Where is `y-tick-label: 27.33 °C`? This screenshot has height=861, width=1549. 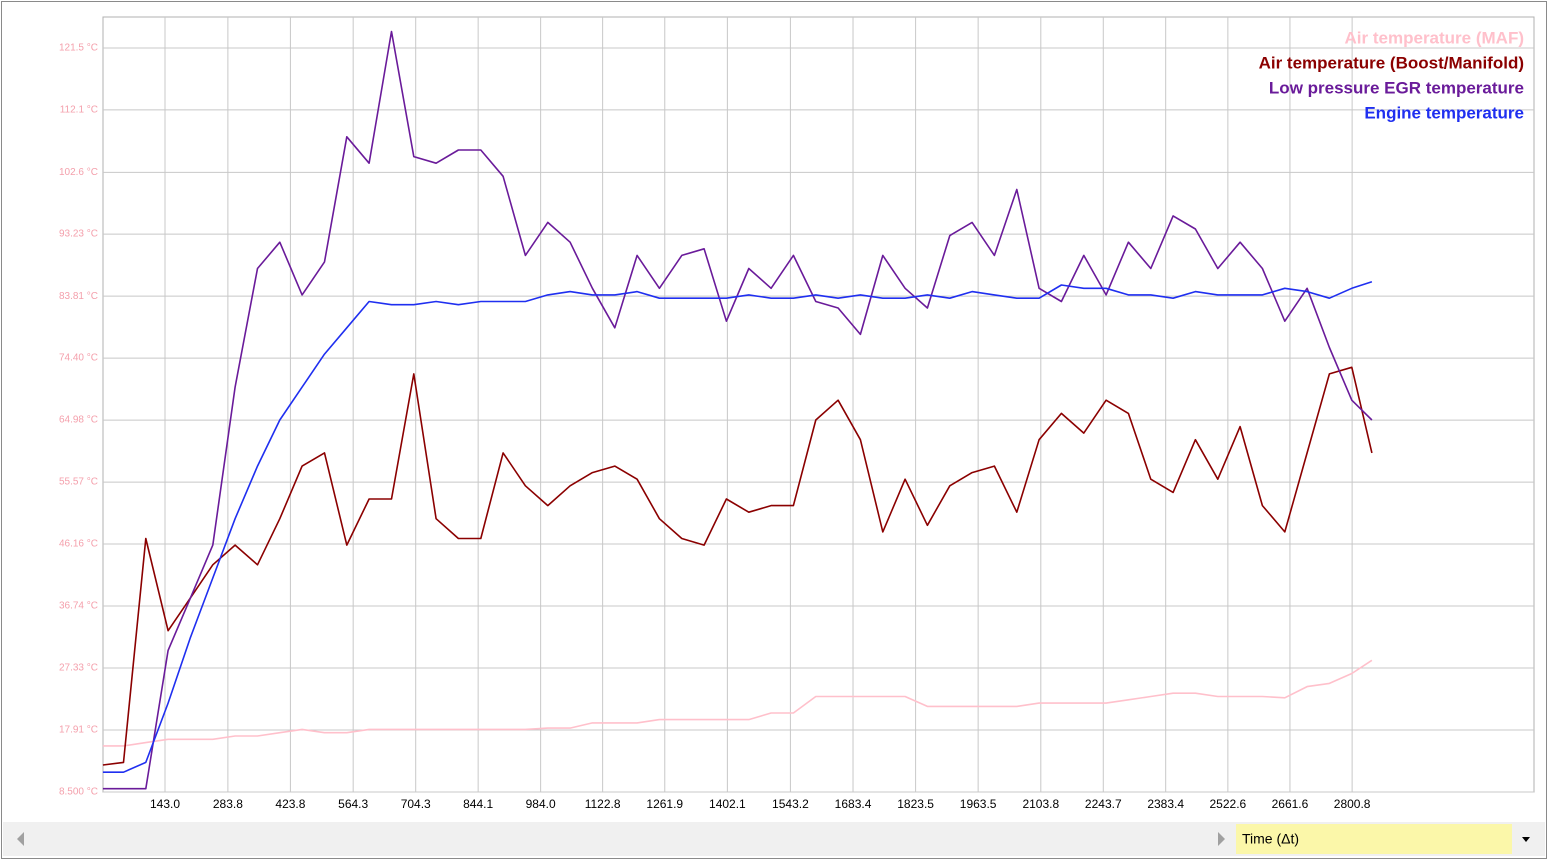
y-tick-label: 27.33 °C is located at coordinates (78, 668).